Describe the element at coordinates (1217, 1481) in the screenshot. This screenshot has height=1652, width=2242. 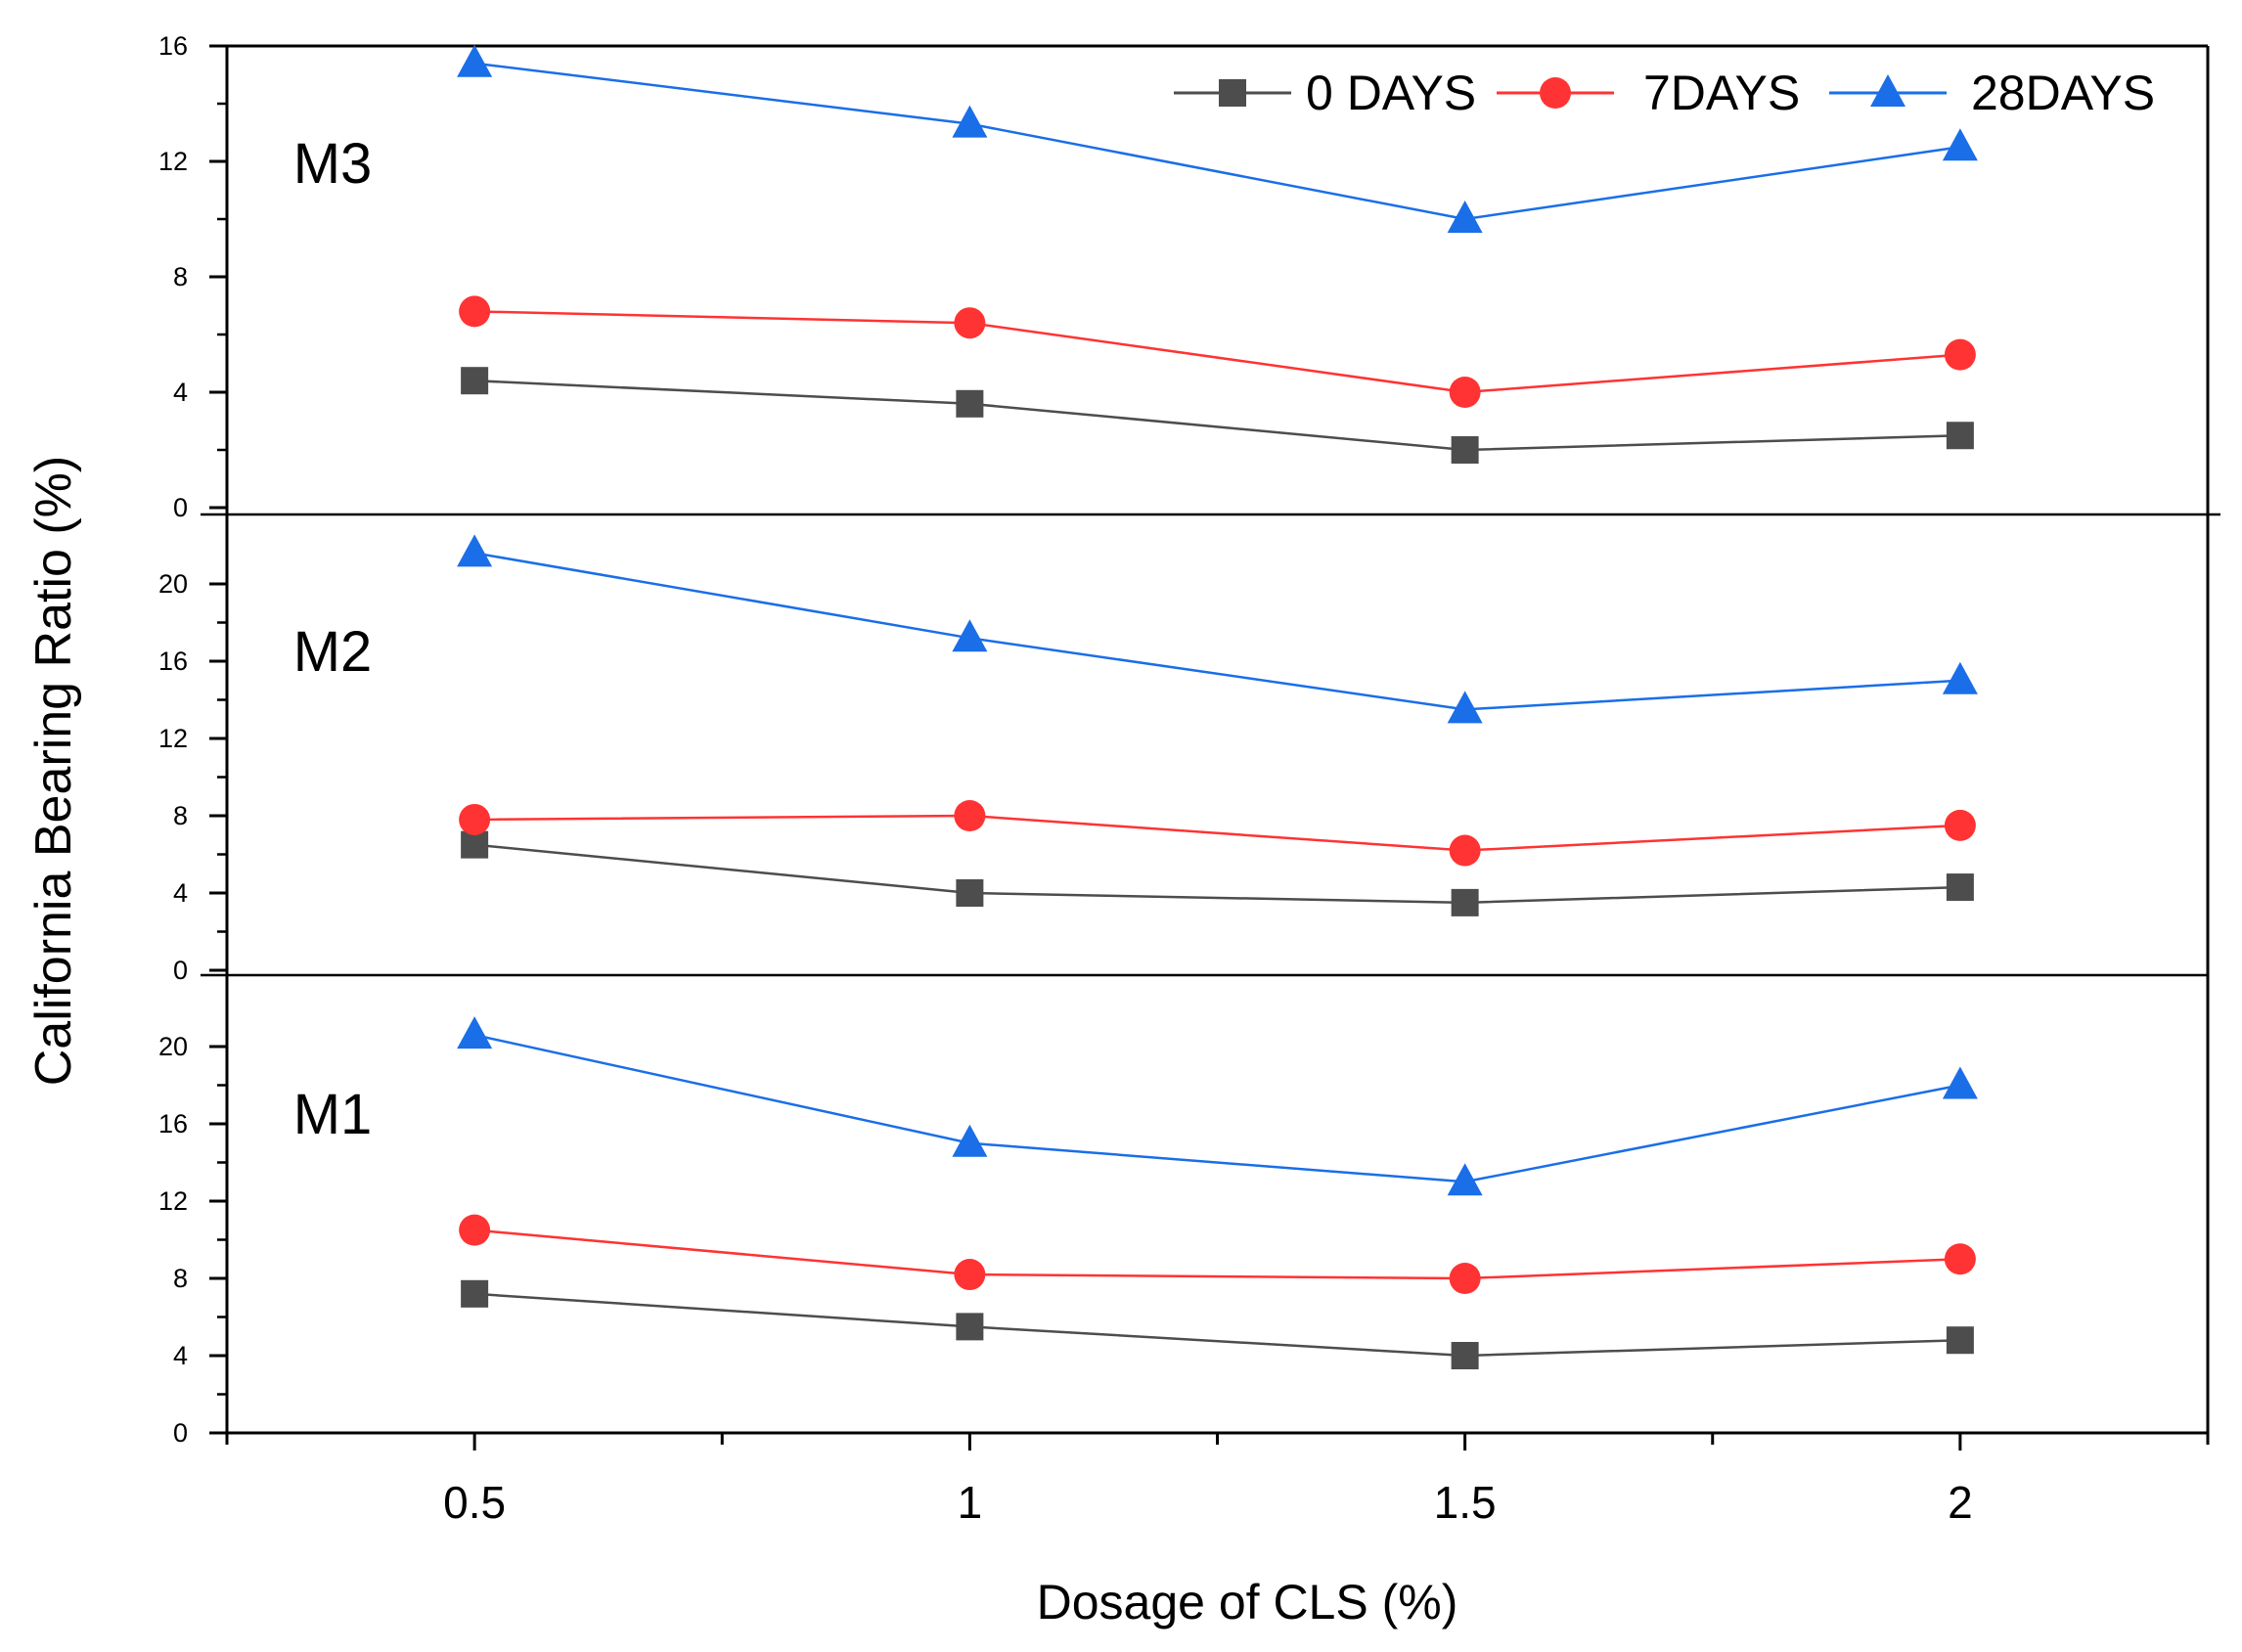
I see `x-axis: 0.5 1 1.5 2` at that location.